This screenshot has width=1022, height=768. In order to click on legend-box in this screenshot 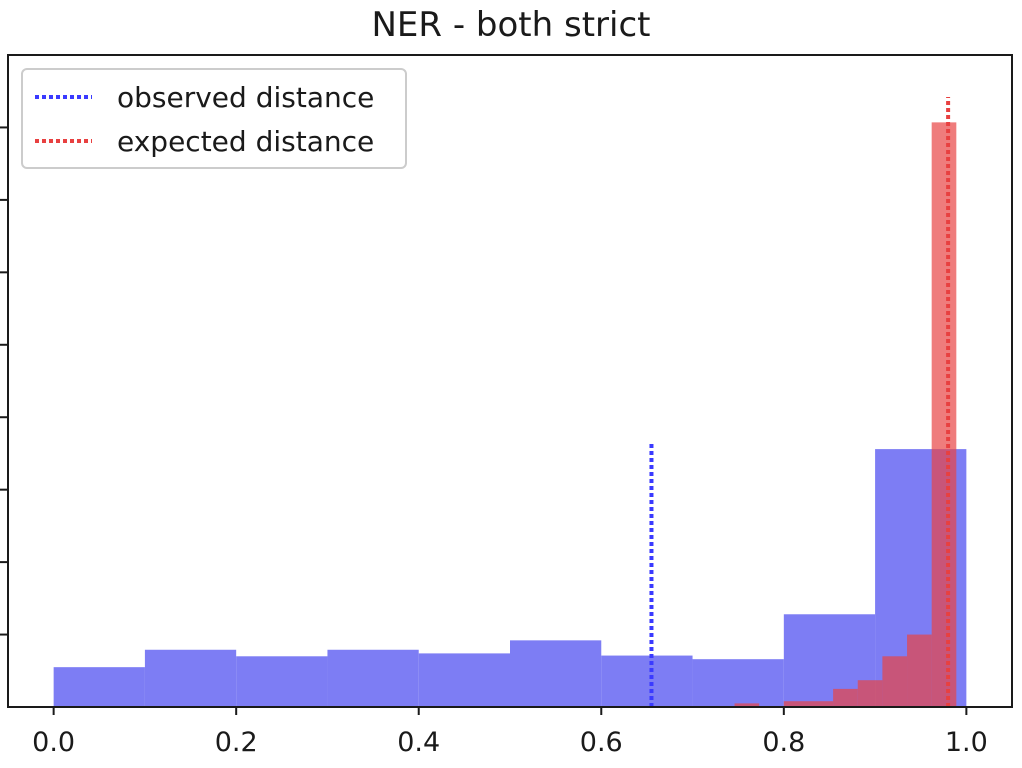, I will do `click(214, 118)`.